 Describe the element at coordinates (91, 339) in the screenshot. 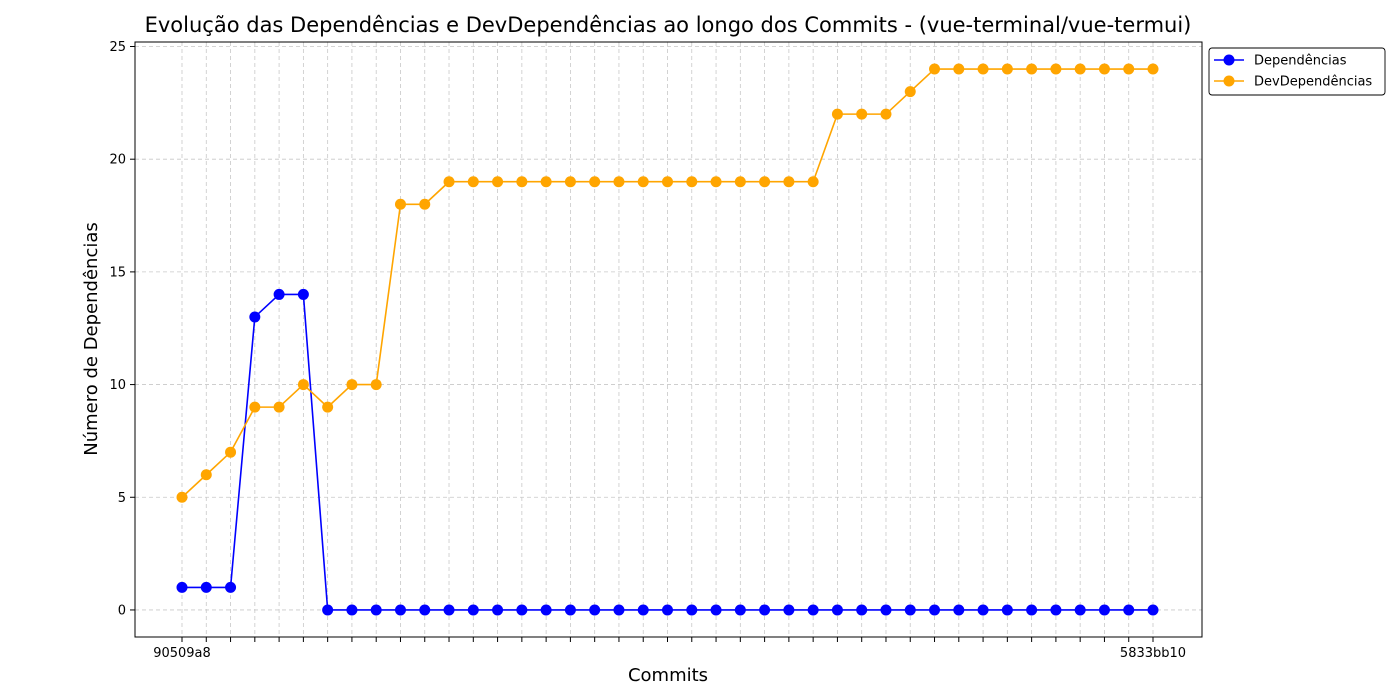

I see `y-axis-title: Número de Dependências` at that location.